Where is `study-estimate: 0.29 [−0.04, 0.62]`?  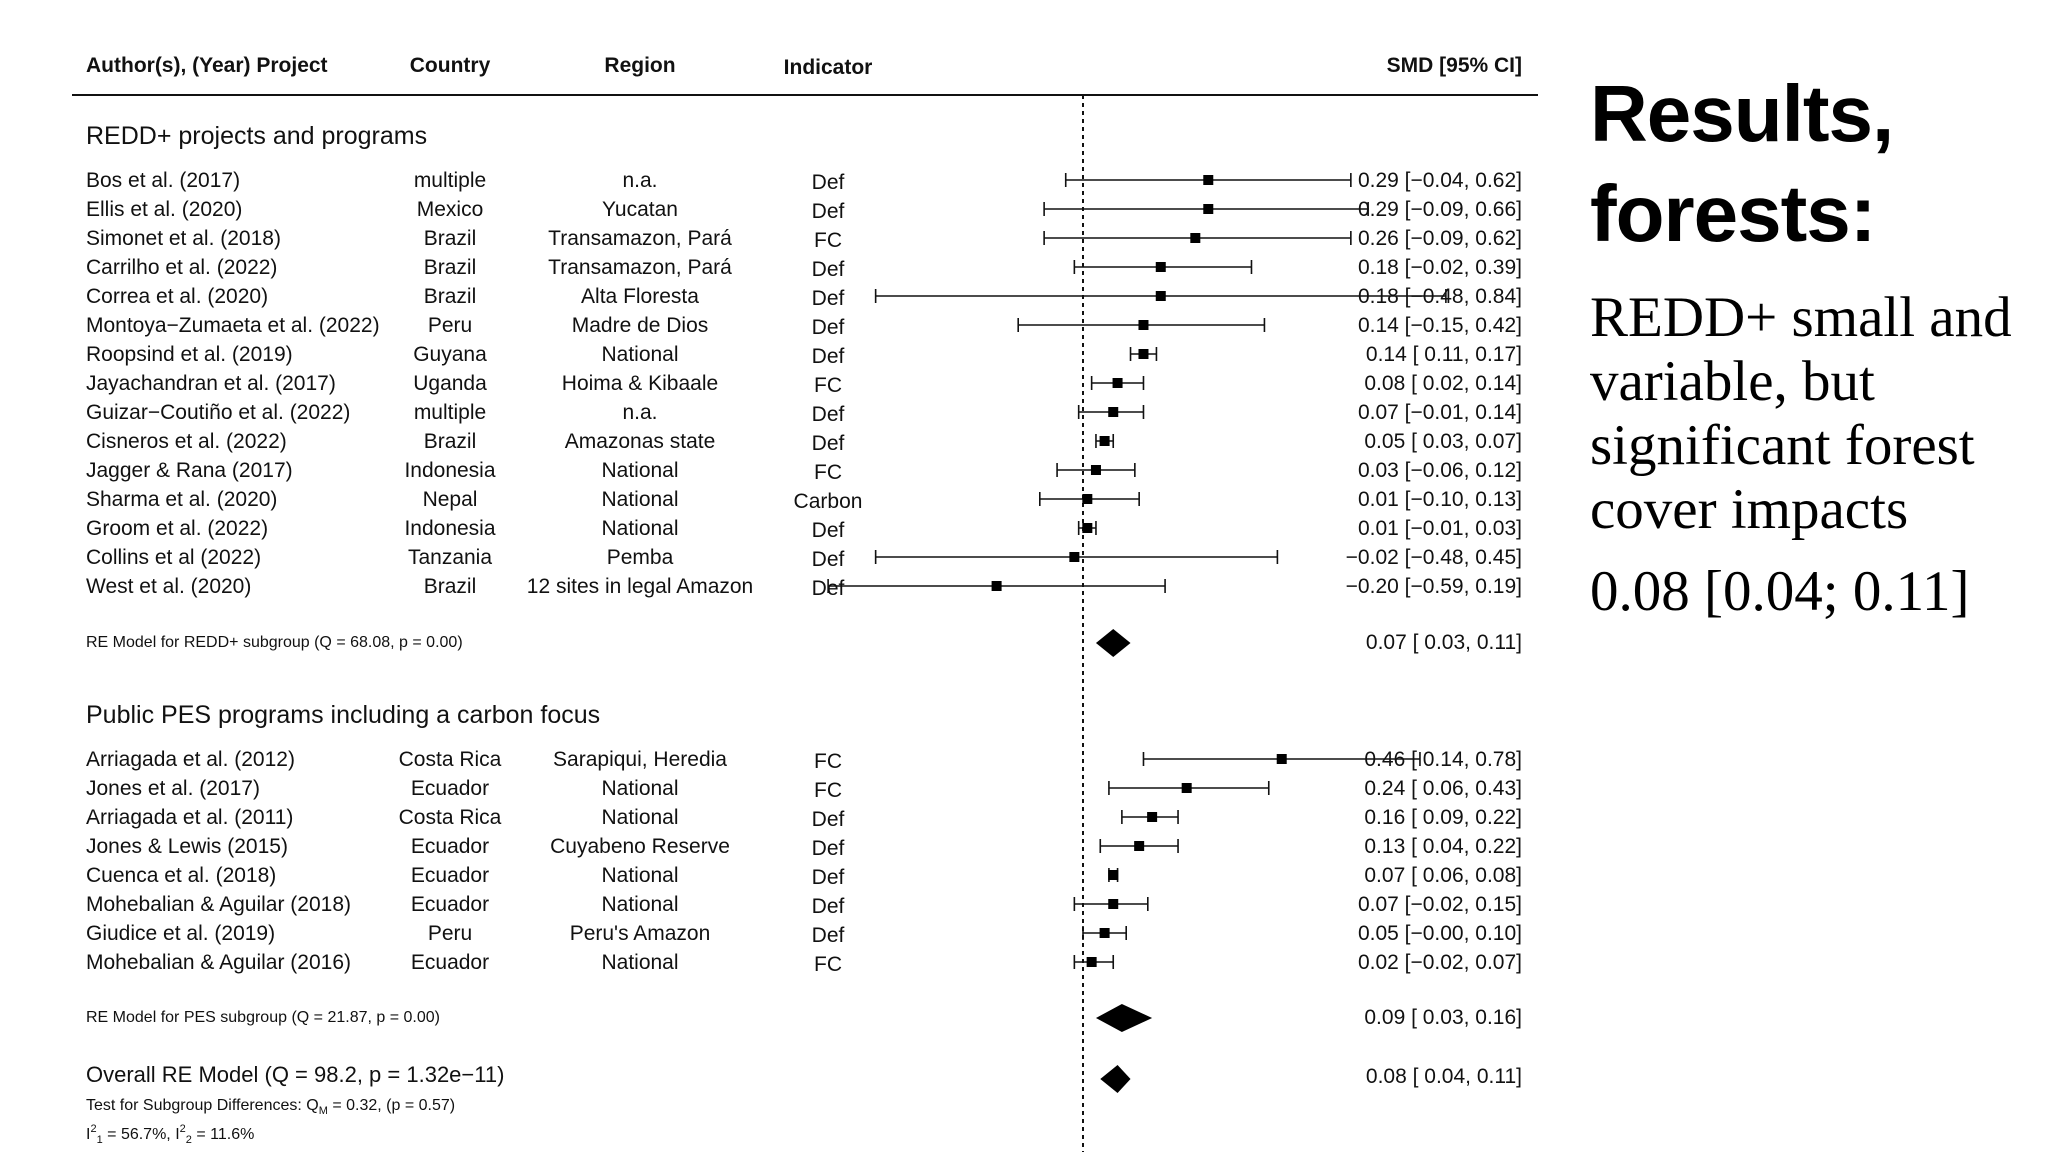
study-estimate: 0.29 [−0.04, 0.62] is located at coordinates (1440, 180).